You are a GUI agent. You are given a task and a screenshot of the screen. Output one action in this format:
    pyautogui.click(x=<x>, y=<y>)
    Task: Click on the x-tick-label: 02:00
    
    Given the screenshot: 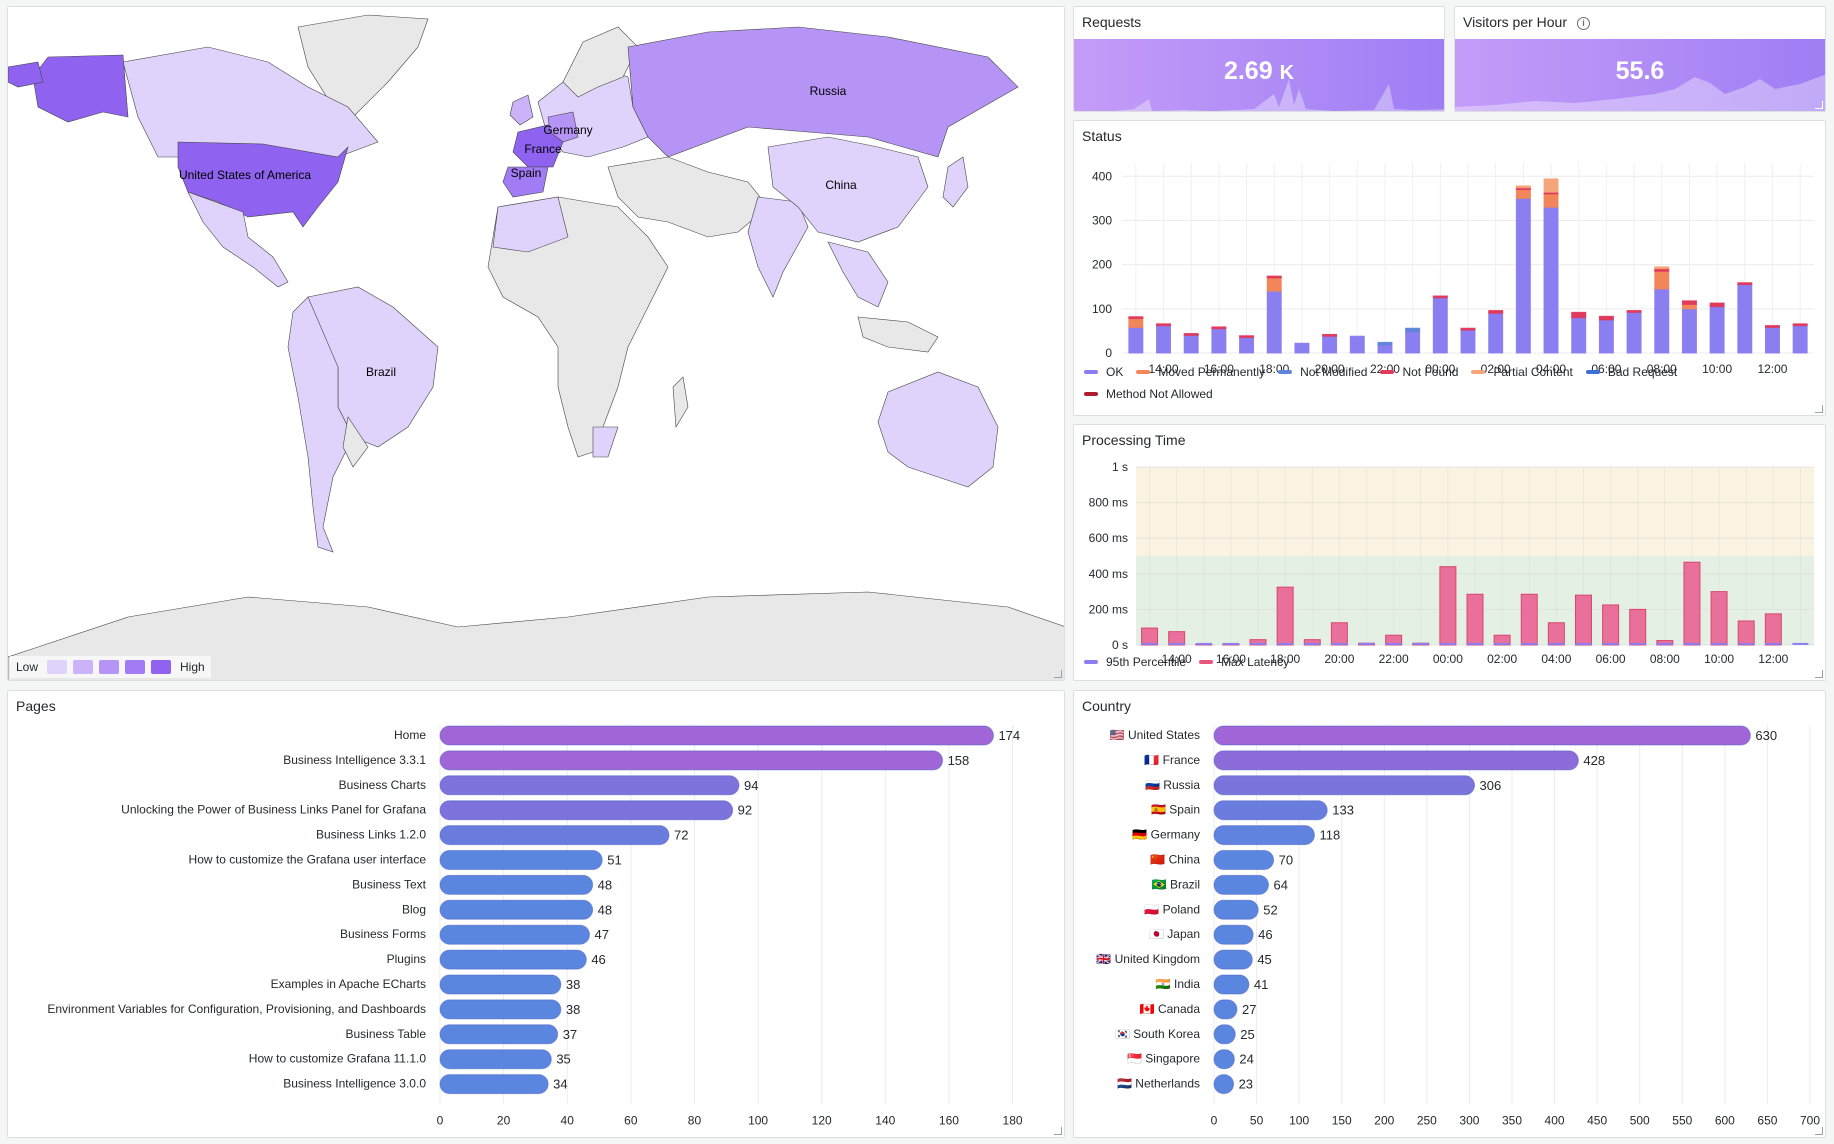 What is the action you would take?
    pyautogui.click(x=1502, y=658)
    